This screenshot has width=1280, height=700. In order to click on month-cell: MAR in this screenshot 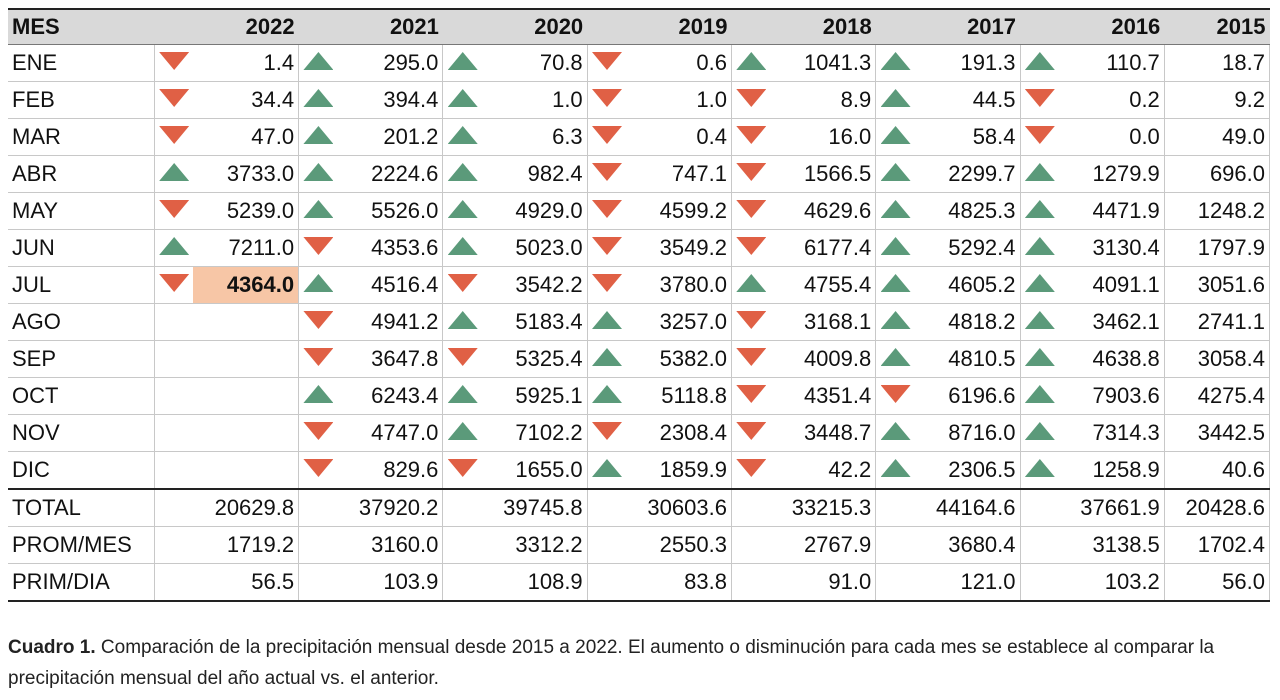, I will do `click(81, 137)`.